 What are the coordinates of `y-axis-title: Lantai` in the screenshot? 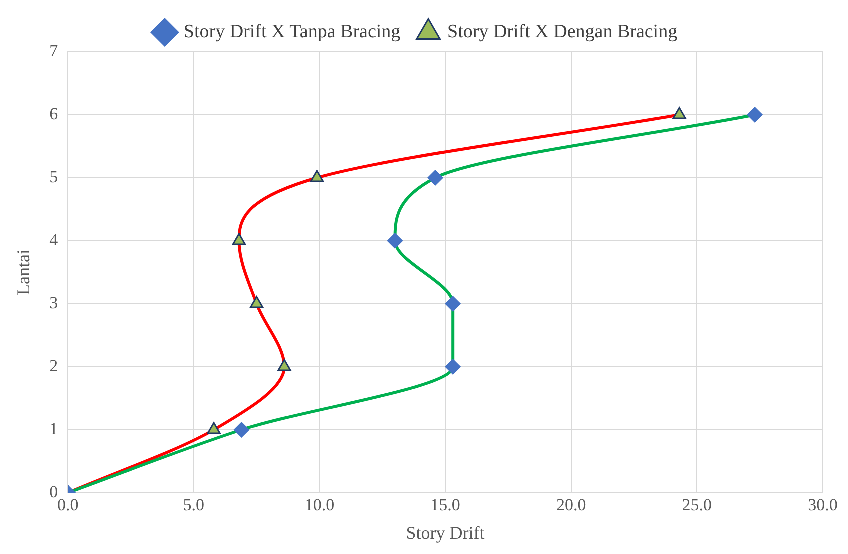 It's located at (24, 273).